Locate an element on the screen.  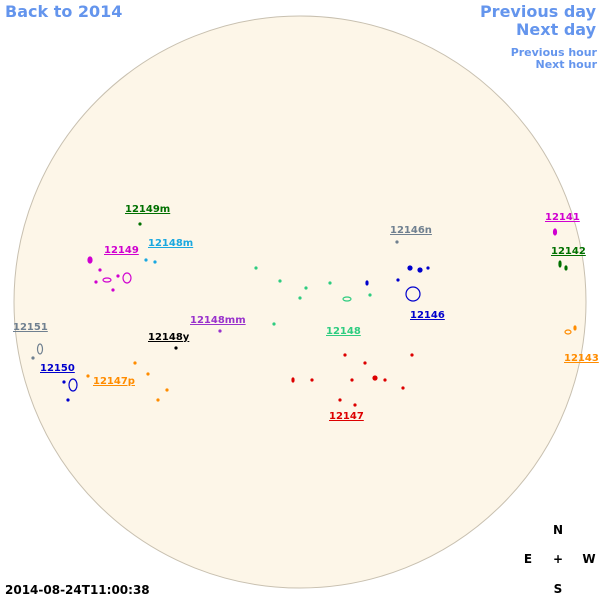
back-link: Back to 2014 is located at coordinates (63, 11).